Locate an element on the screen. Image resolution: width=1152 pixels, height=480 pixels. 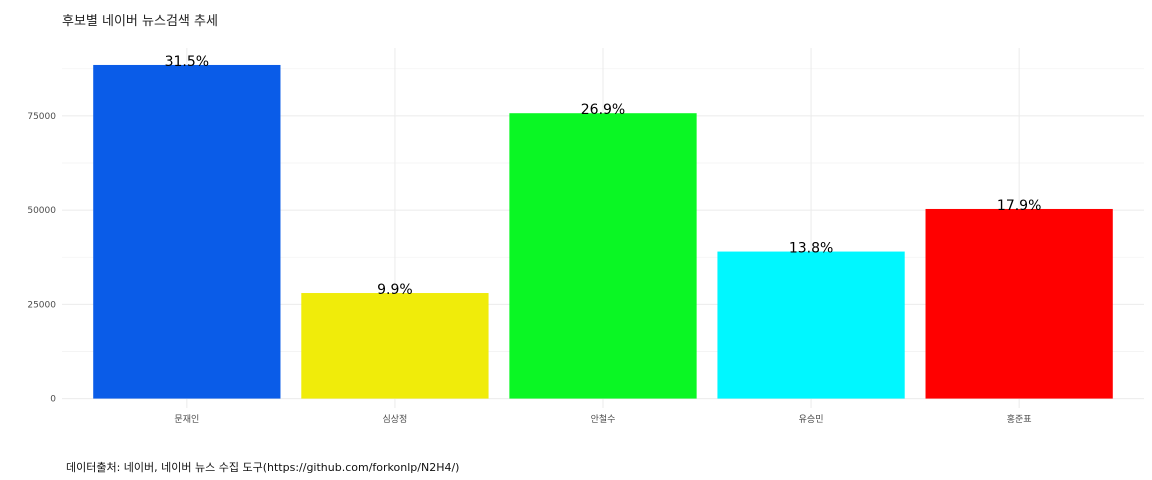
chart-title: 후보별 네이버 뉴스검색 추세 is located at coordinates (140, 21).